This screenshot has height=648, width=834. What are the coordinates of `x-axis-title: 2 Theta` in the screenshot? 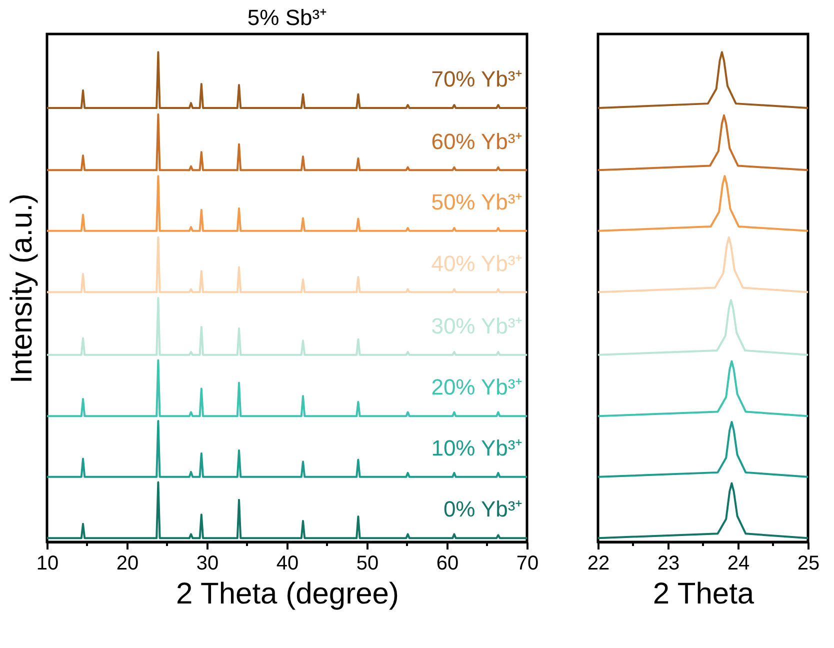 It's located at (703, 594).